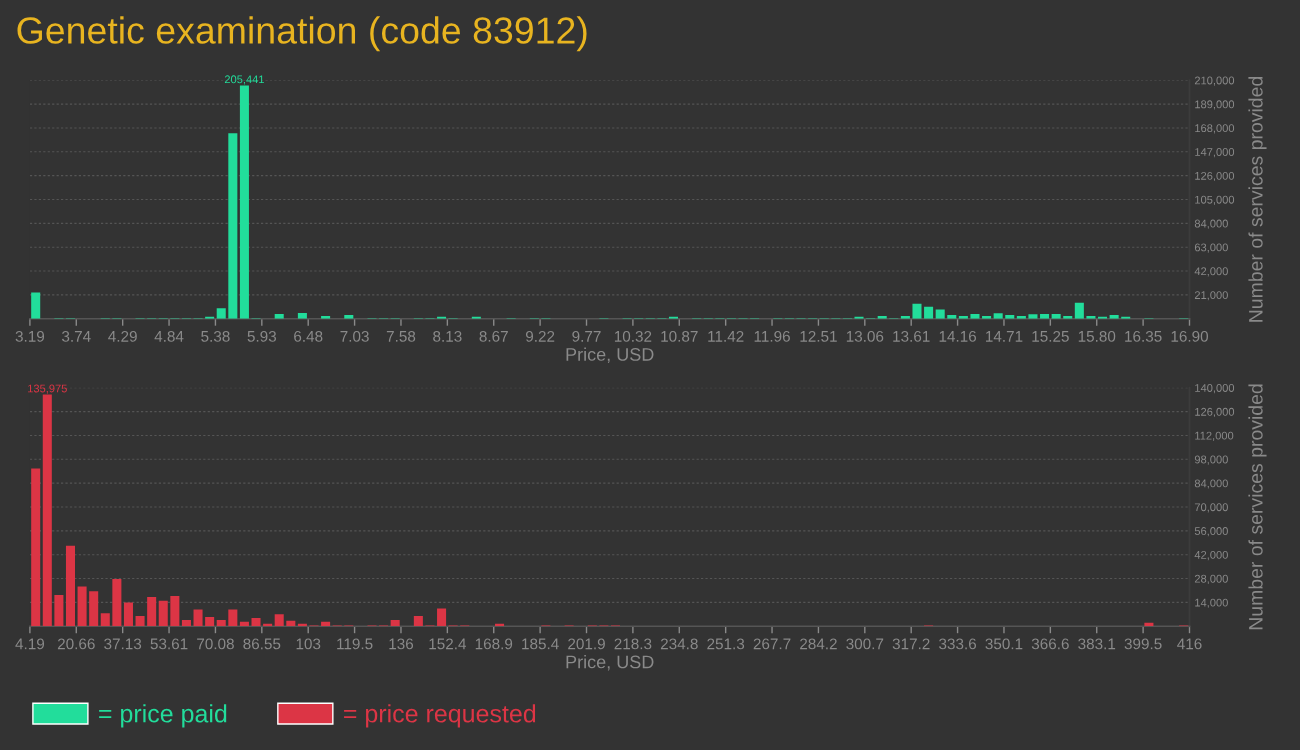 This screenshot has height=750, width=1300. What do you see at coordinates (262, 644) in the screenshot?
I see `x-tick-label: 86.55` at bounding box center [262, 644].